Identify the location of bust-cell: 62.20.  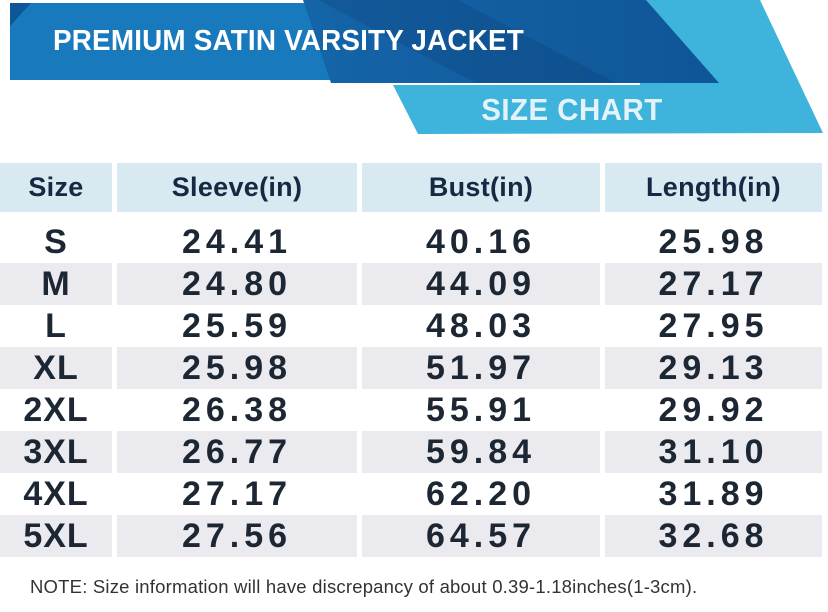
(481, 494).